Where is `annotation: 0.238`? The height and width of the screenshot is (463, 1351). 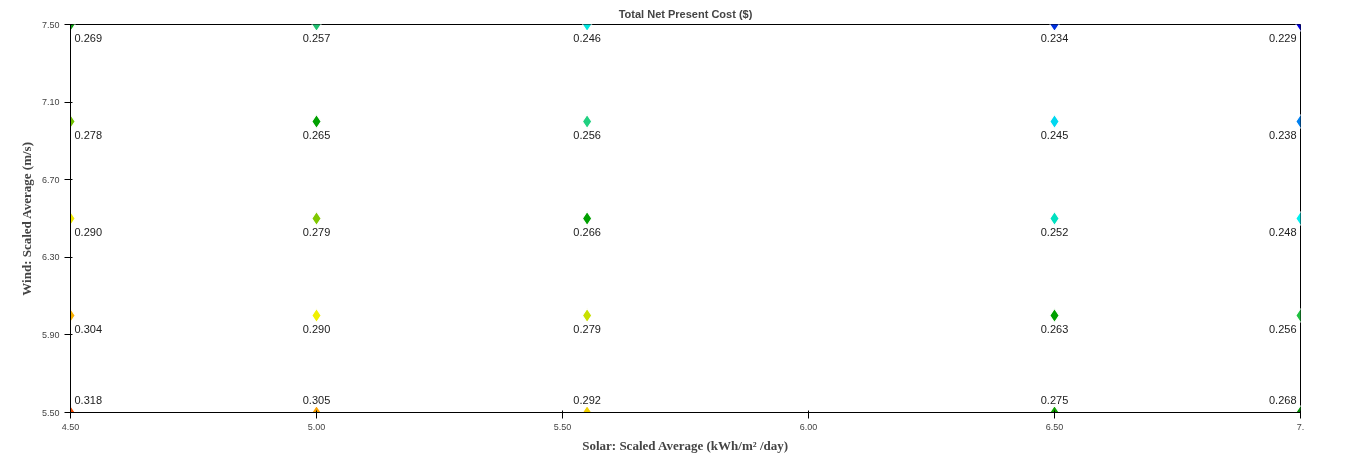
annotation: 0.238 is located at coordinates (1282, 134).